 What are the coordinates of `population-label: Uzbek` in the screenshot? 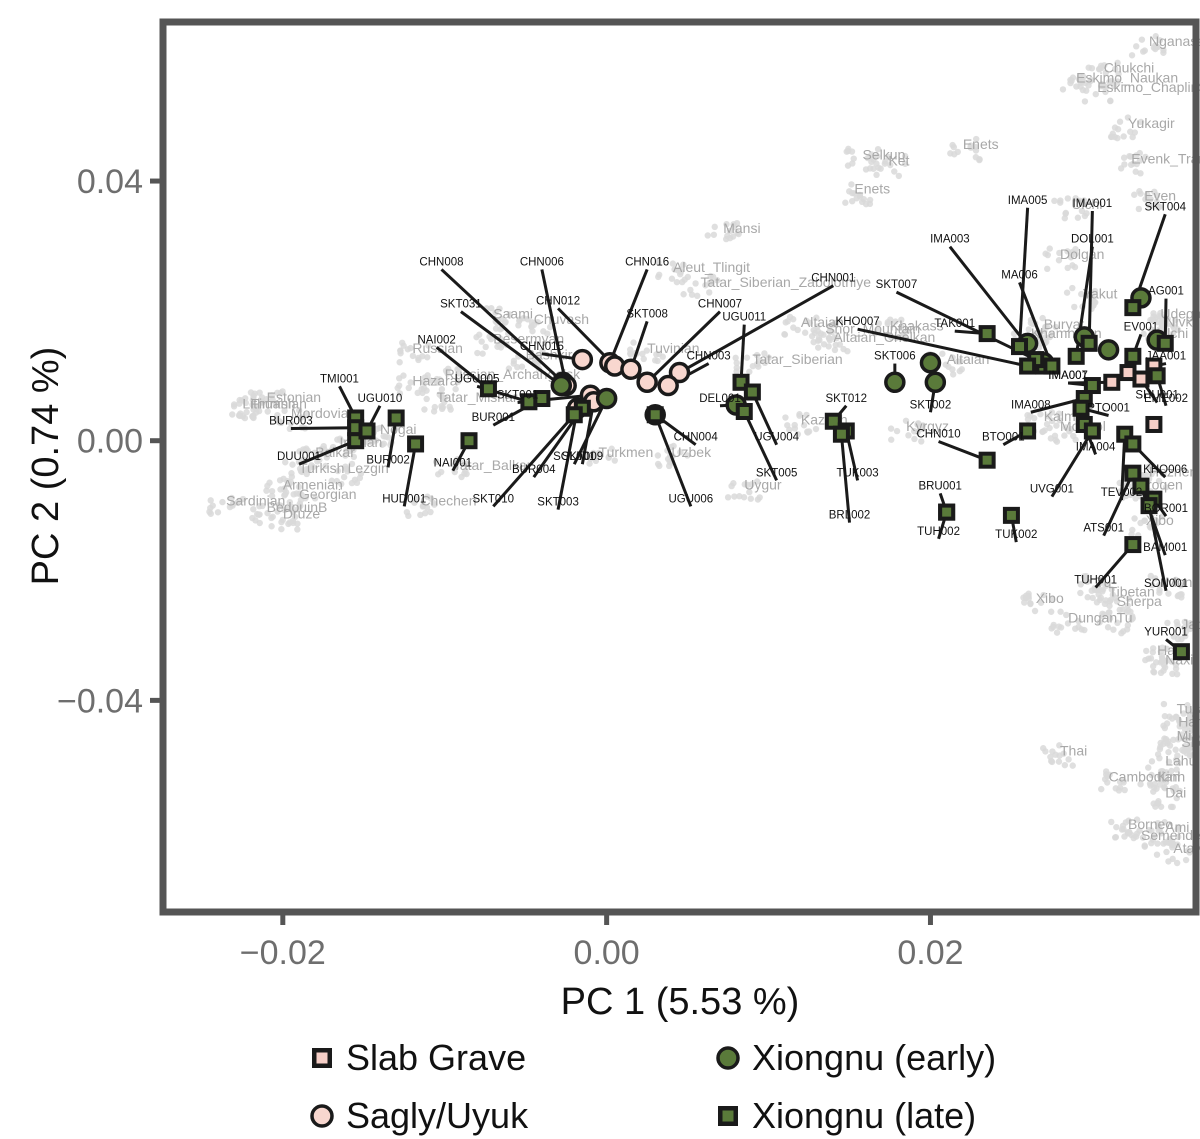 It's located at (691, 452).